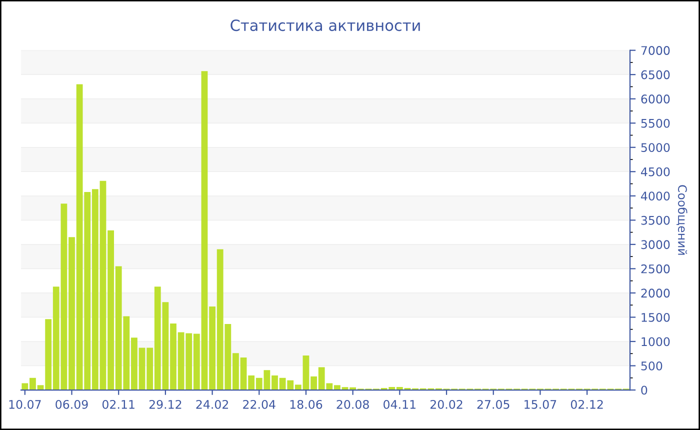 The height and width of the screenshot is (430, 700). Describe the element at coordinates (651, 365) in the screenshot. I see `y-tick-label: 500` at that location.